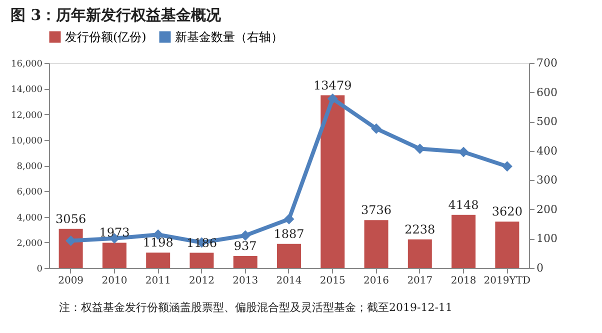 Image resolution: width=602 pixels, height=333 pixels. What do you see at coordinates (29, 243) in the screenshot?
I see `y-tick-label: 2,000` at bounding box center [29, 243].